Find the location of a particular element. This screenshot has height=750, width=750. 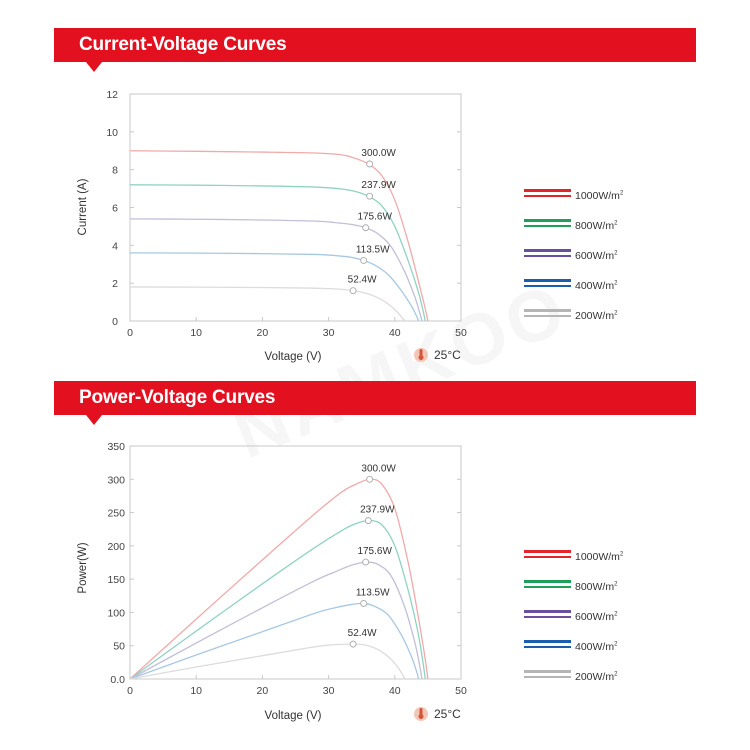

plot-frame is located at coordinates (295, 562).